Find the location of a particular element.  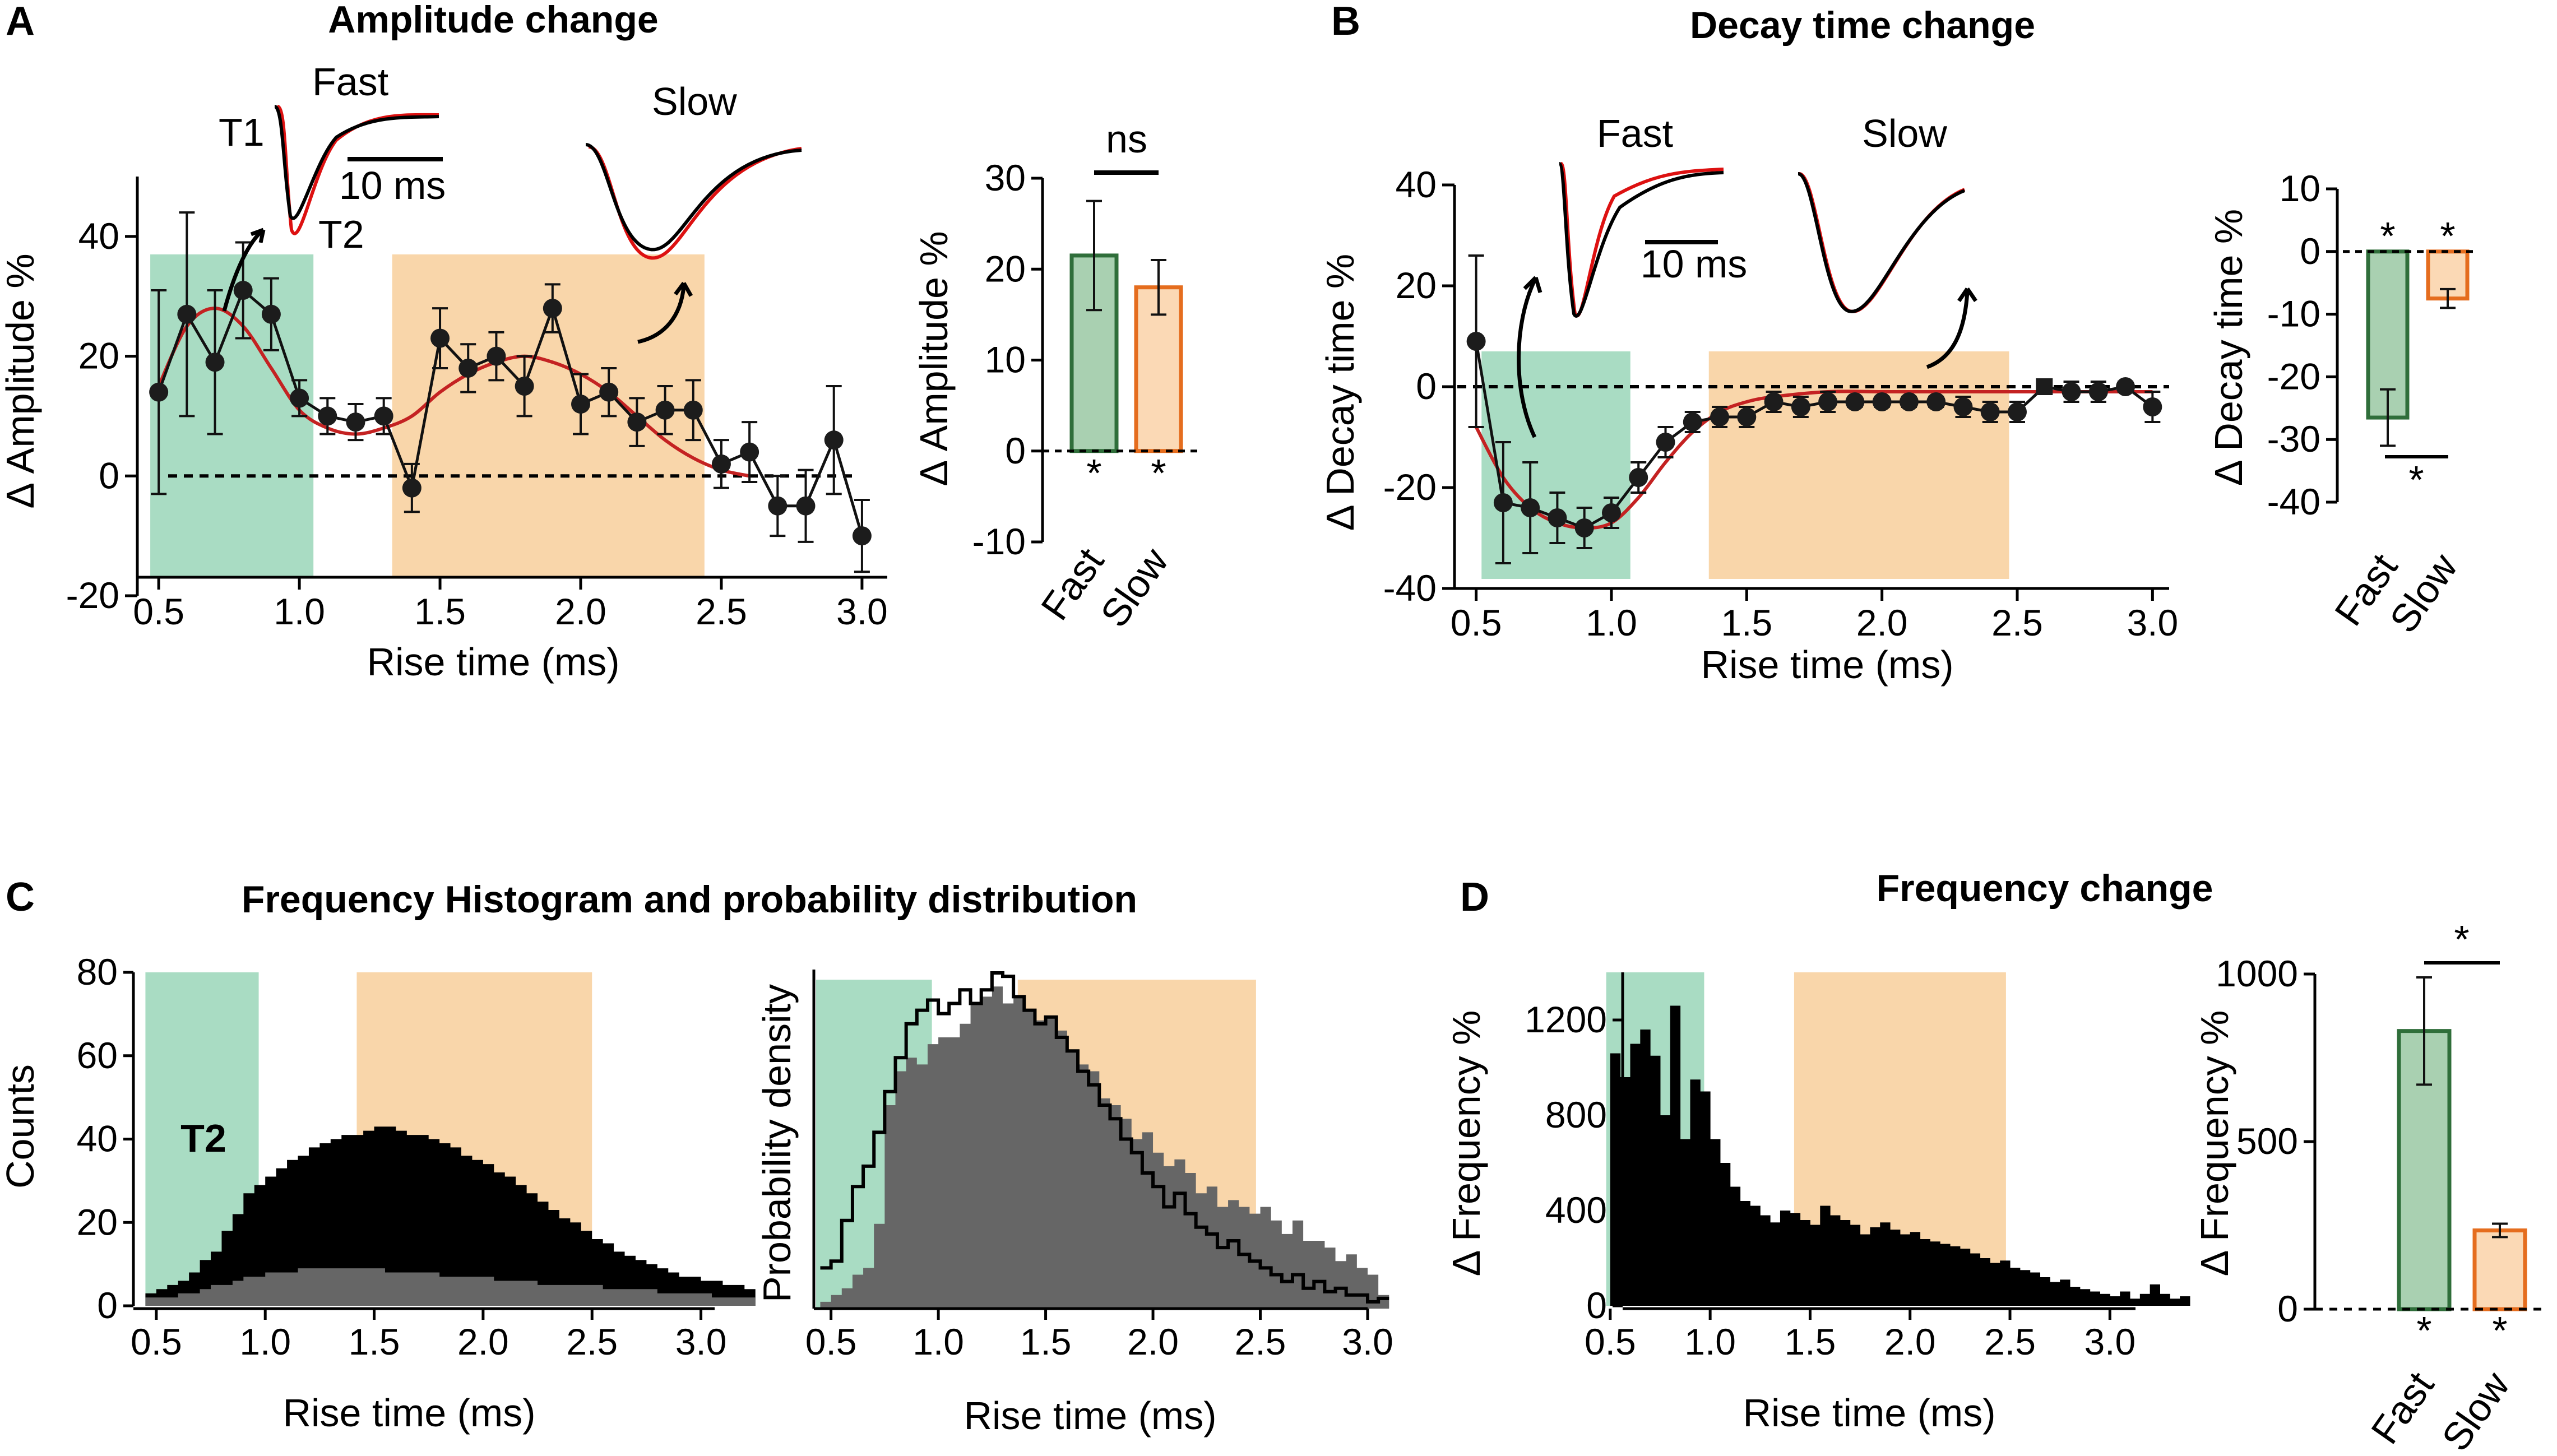

panel-A_main is located at coordinates (510, 394).